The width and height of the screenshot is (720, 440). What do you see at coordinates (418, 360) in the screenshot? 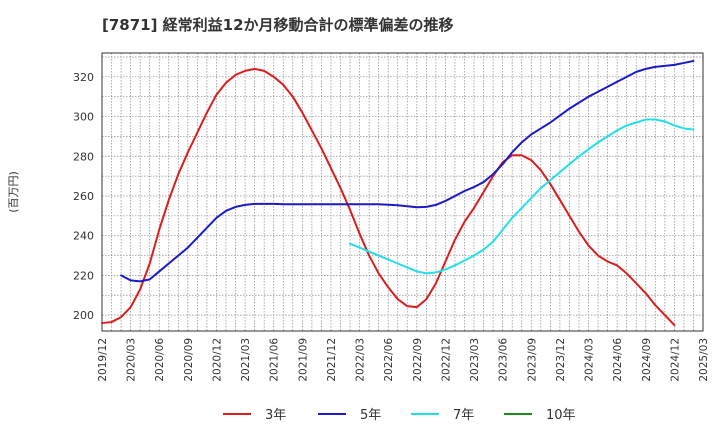
I see `x-tick-label: 2022/09` at bounding box center [418, 360].